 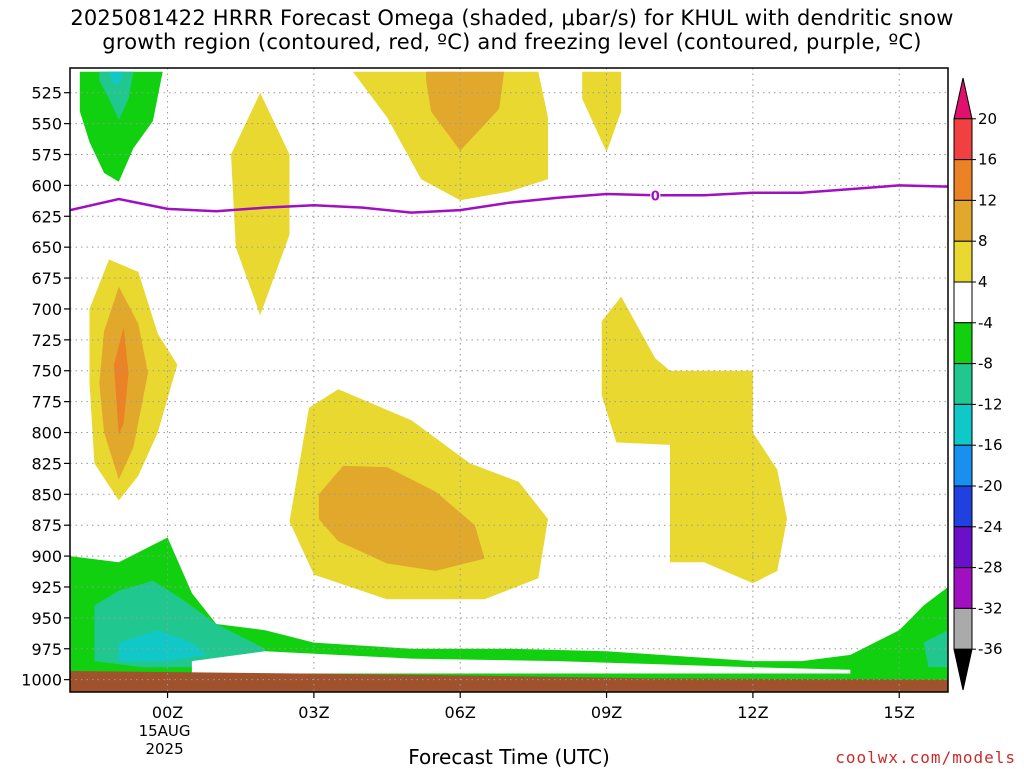 What do you see at coordinates (990, 649) in the screenshot?
I see `colorbar-label: -36` at bounding box center [990, 649].